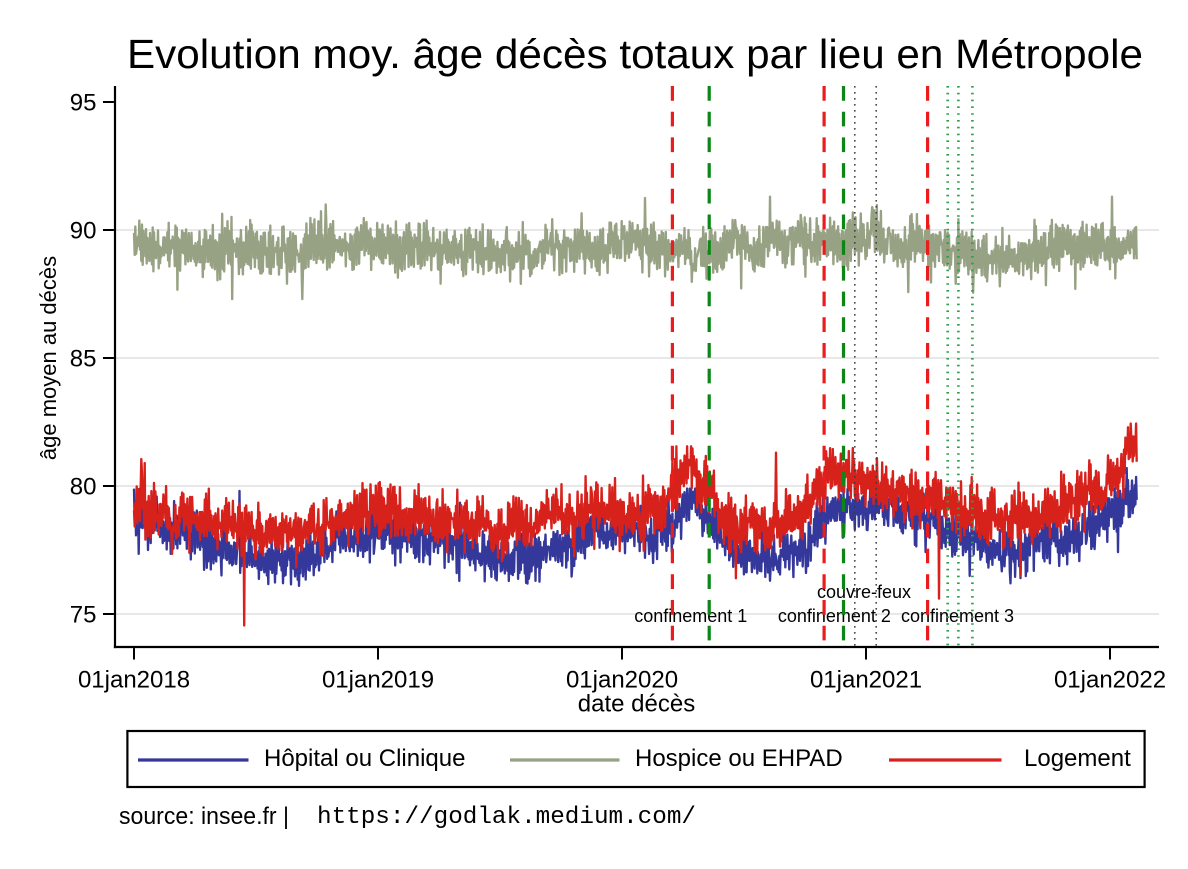  Describe the element at coordinates (83, 615) in the screenshot. I see `svg-text: 75` at that location.